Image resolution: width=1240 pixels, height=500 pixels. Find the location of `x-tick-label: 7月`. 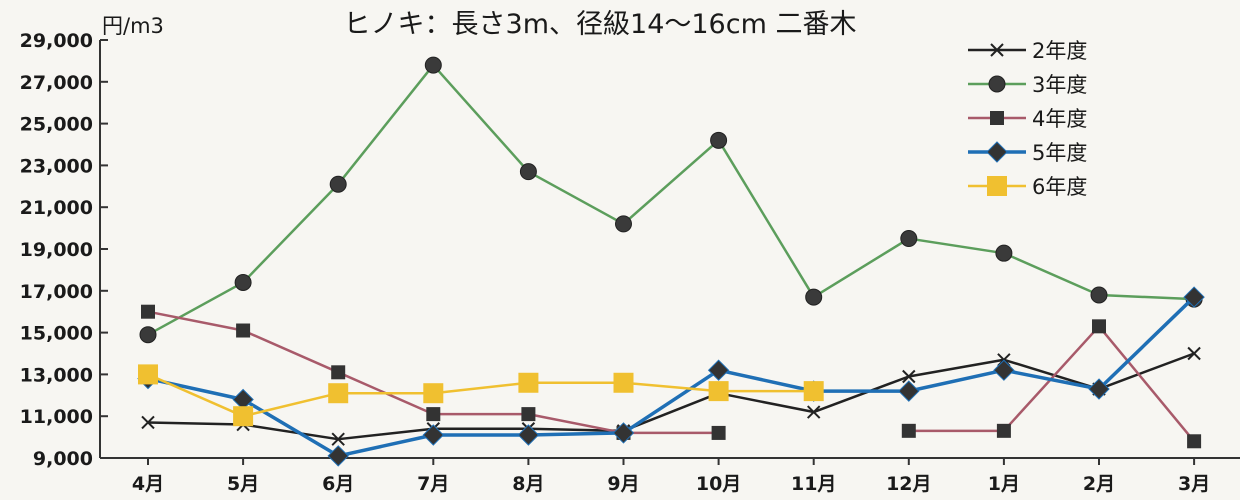

x-tick-label: 7月 is located at coordinates (433, 484).